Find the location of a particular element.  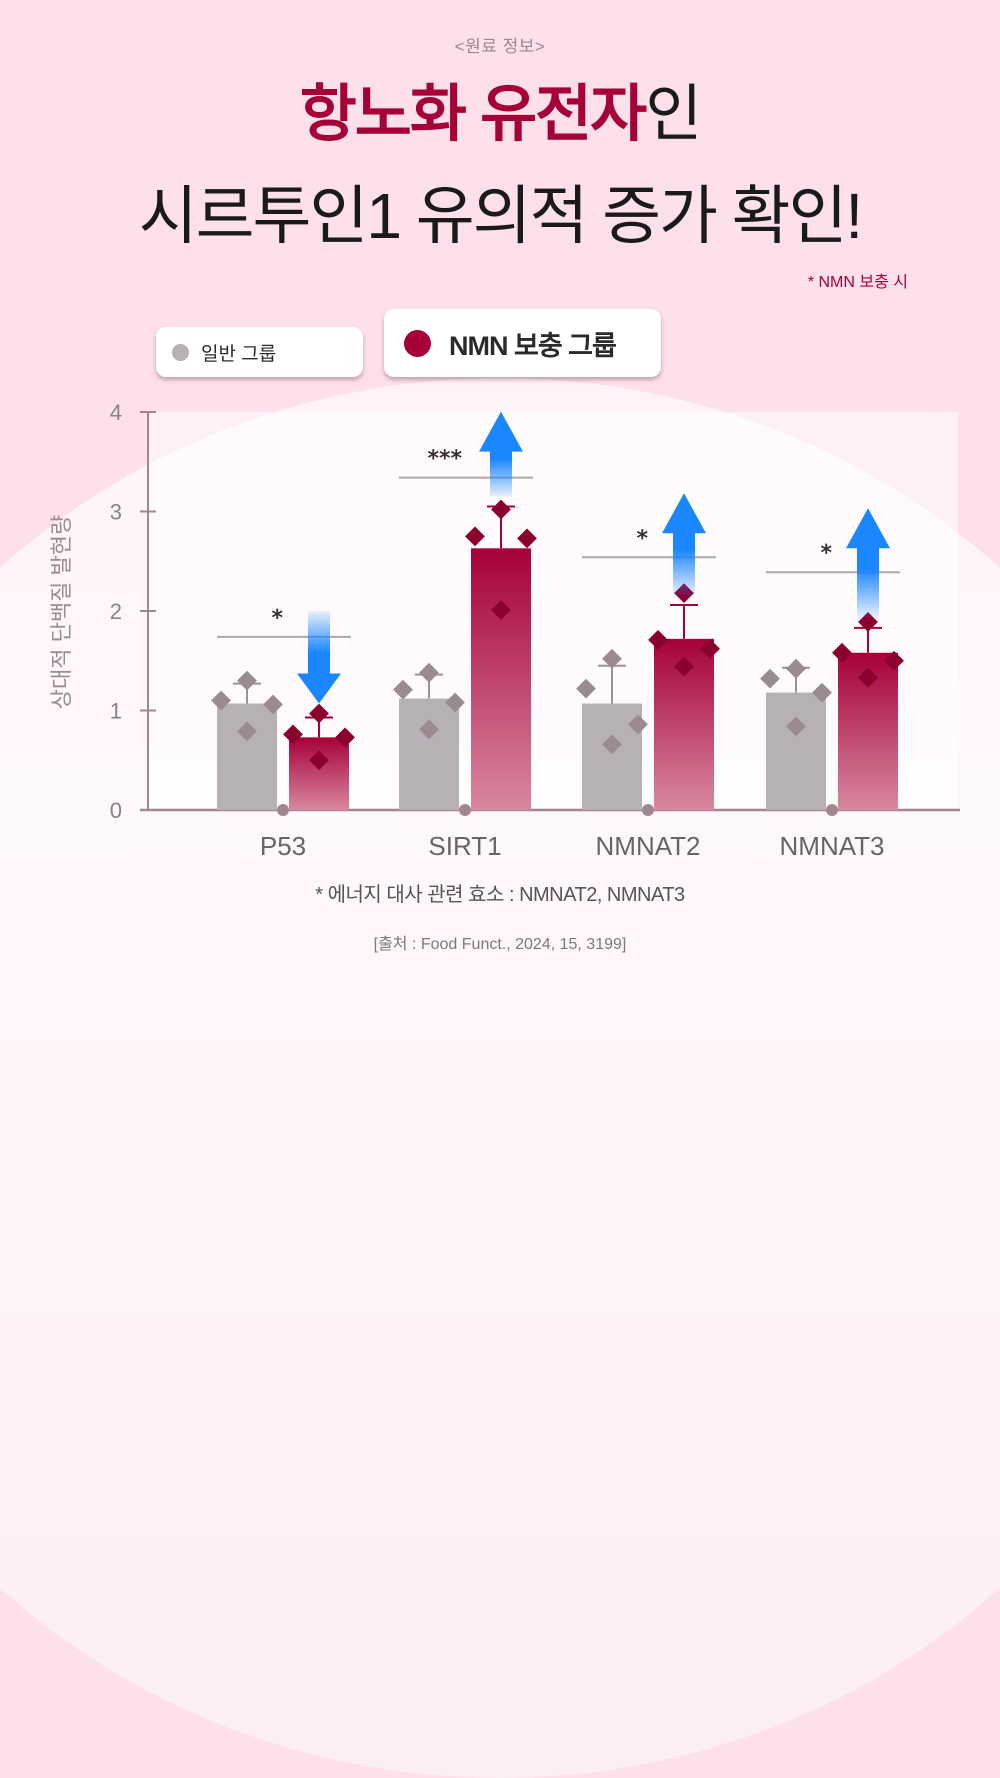

legend-nmn-group: NMN 보충 그룹 is located at coordinates (522, 343).